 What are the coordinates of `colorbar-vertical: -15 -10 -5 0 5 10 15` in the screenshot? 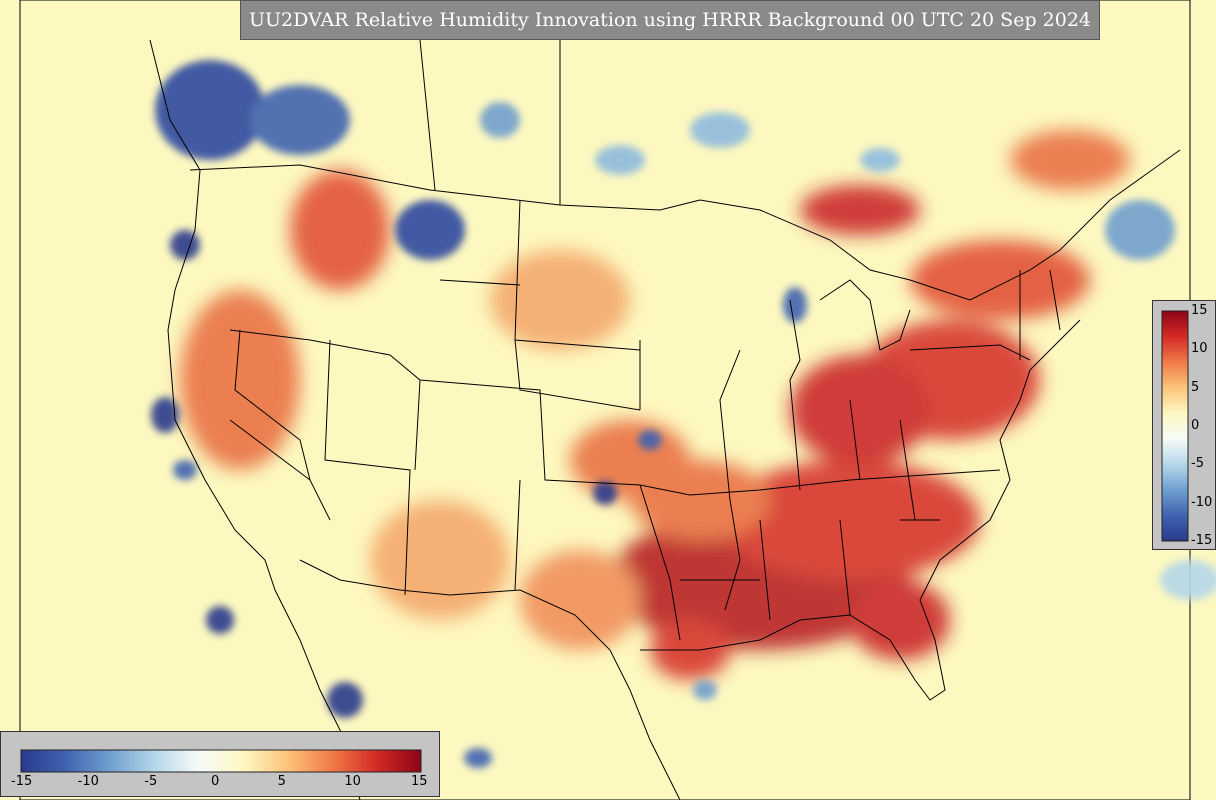 It's located at (1184, 425).